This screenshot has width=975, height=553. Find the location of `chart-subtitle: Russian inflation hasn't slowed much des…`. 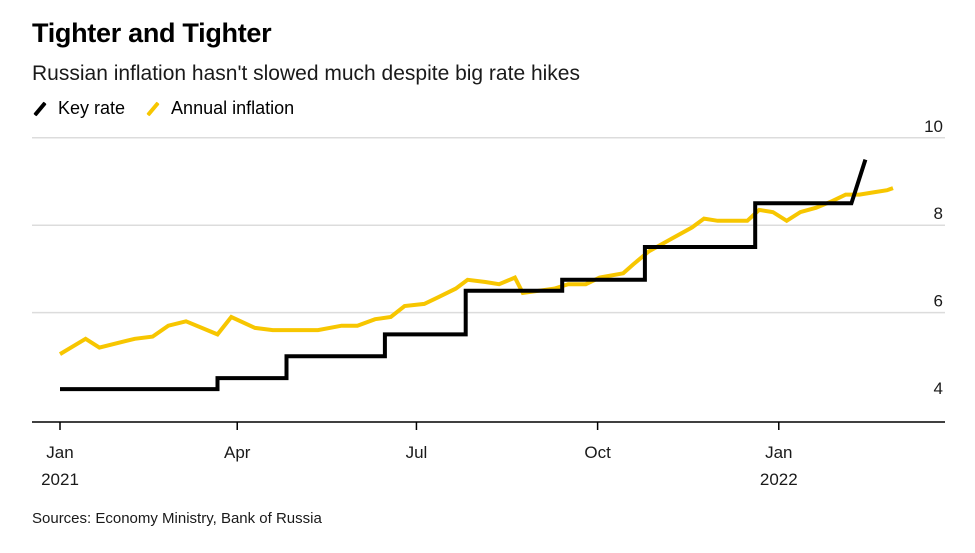

chart-subtitle: Russian inflation hasn't slowed much des… is located at coordinates (306, 73).